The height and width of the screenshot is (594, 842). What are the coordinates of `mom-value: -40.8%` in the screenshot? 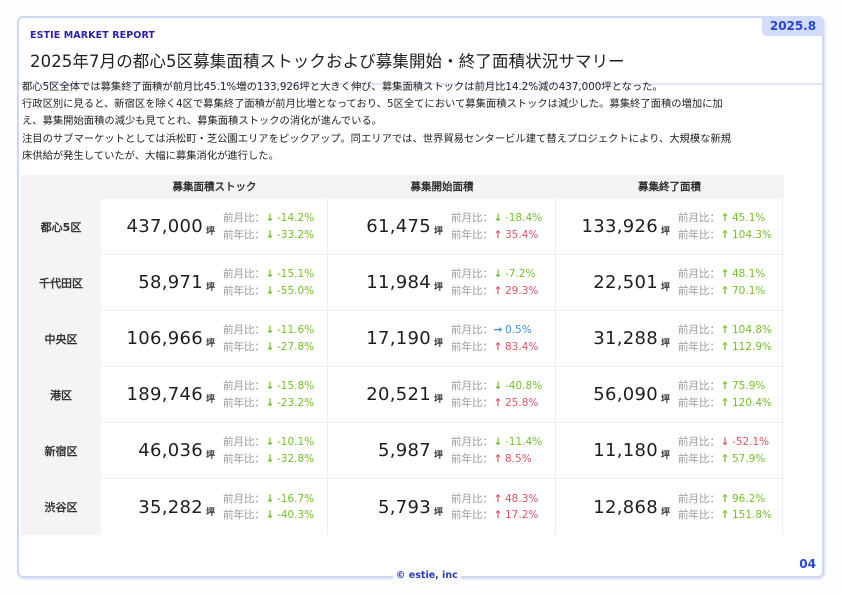 It's located at (524, 386).